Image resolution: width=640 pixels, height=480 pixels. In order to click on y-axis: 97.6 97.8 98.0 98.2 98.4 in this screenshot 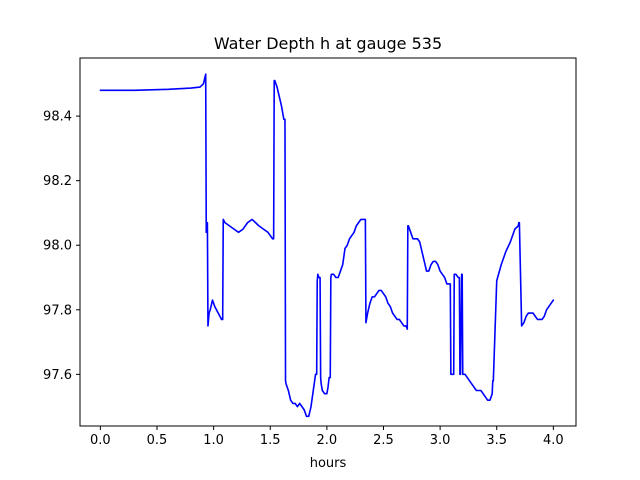, I will do `click(61, 246)`.